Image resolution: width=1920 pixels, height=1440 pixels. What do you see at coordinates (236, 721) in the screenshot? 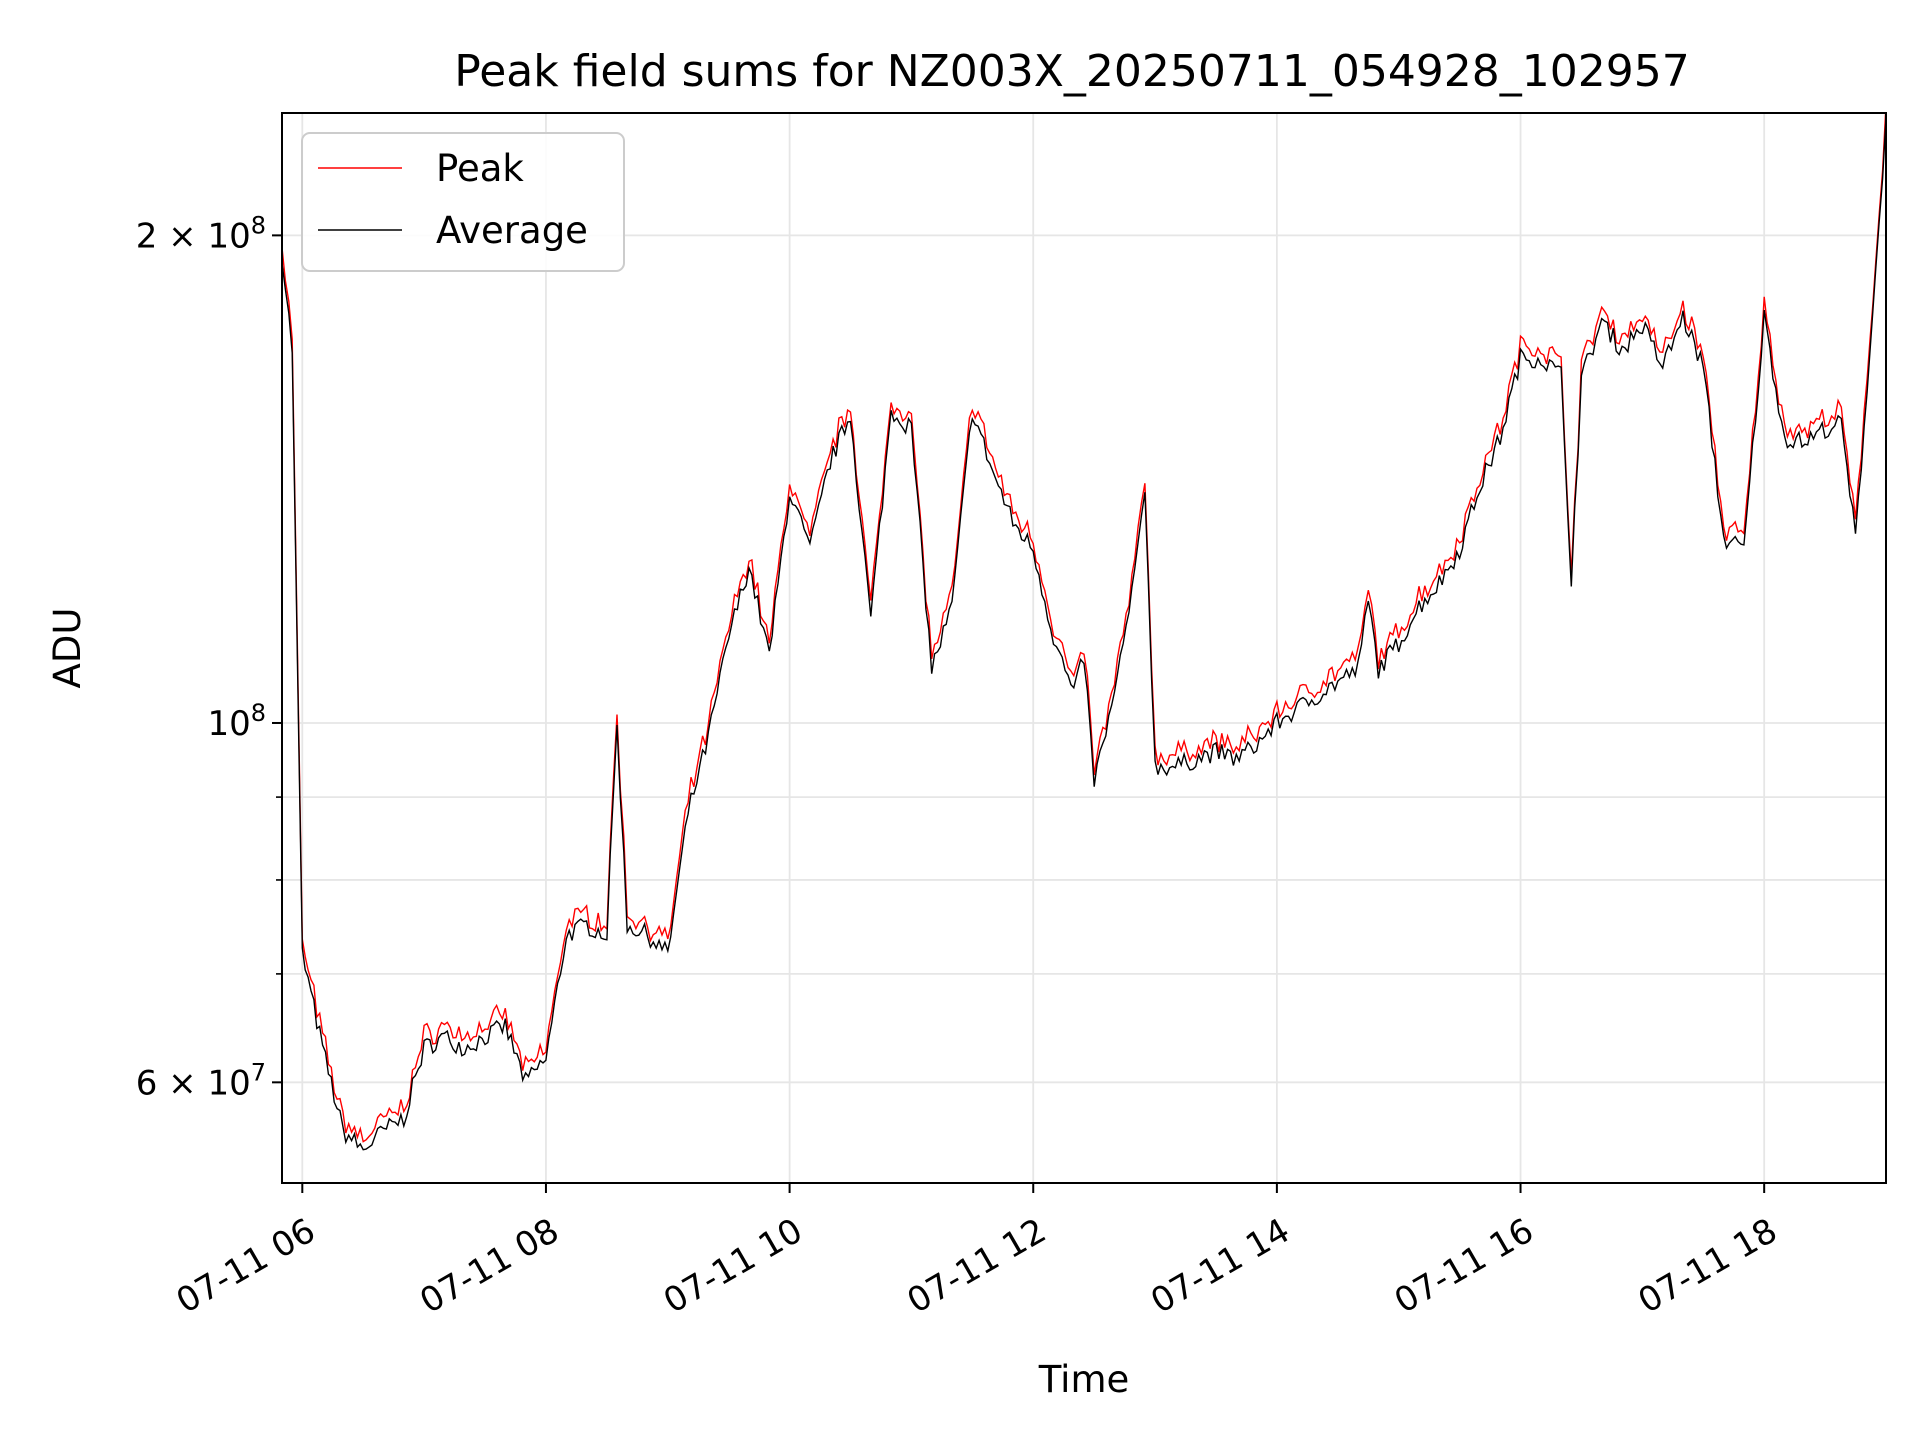
I see `y-tick-label: 108` at bounding box center [236, 721].